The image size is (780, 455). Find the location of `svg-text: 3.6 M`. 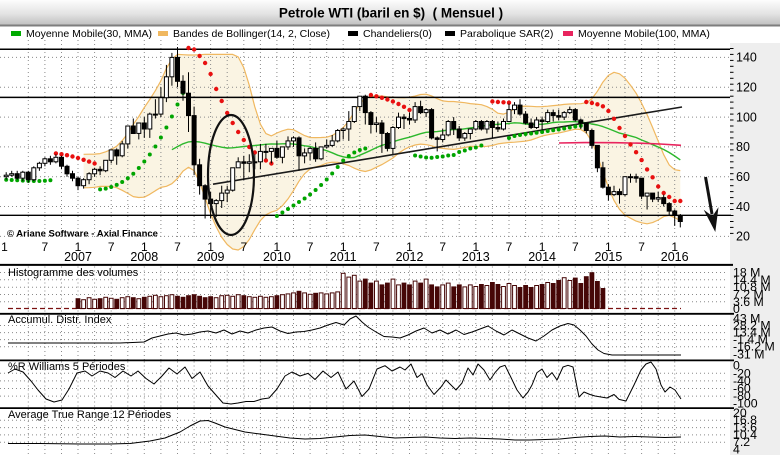

svg-text: 3.6 M is located at coordinates (748, 302).